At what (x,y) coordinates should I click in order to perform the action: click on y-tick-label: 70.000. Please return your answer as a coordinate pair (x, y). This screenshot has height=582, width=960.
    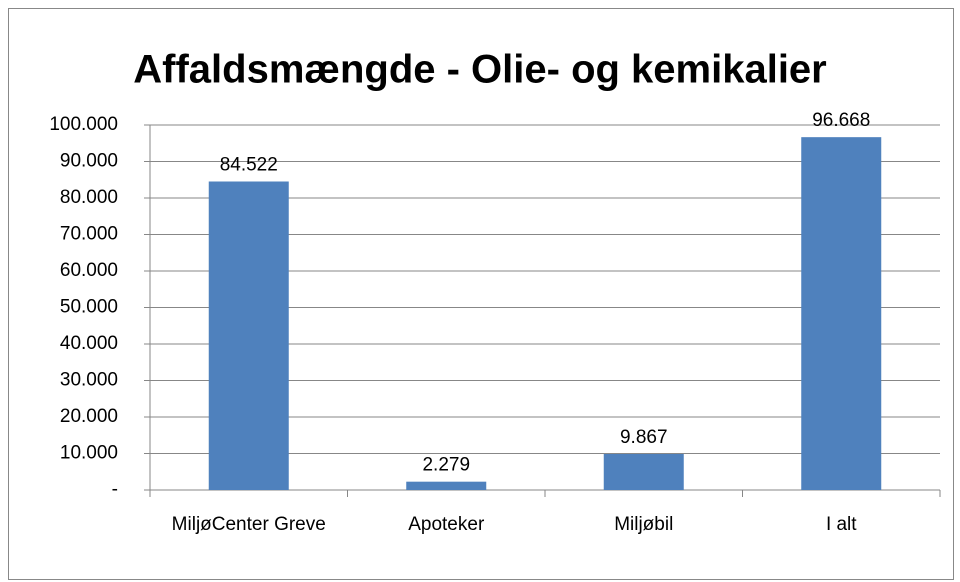
    Looking at the image, I should click on (89, 234).